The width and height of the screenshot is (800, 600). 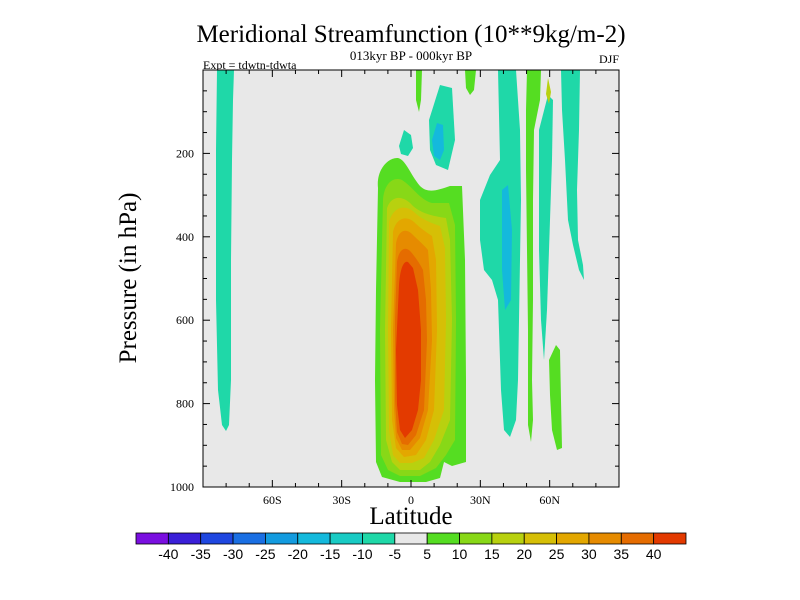 What do you see at coordinates (225, 250) in the screenshot?
I see `contour-neg-strip-80s` at bounding box center [225, 250].